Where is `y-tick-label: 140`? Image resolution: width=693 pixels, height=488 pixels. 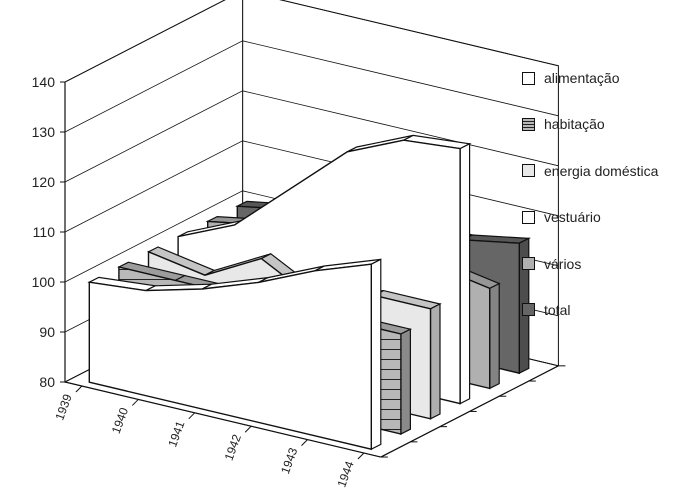
y-tick-label: 140 is located at coordinates (44, 82).